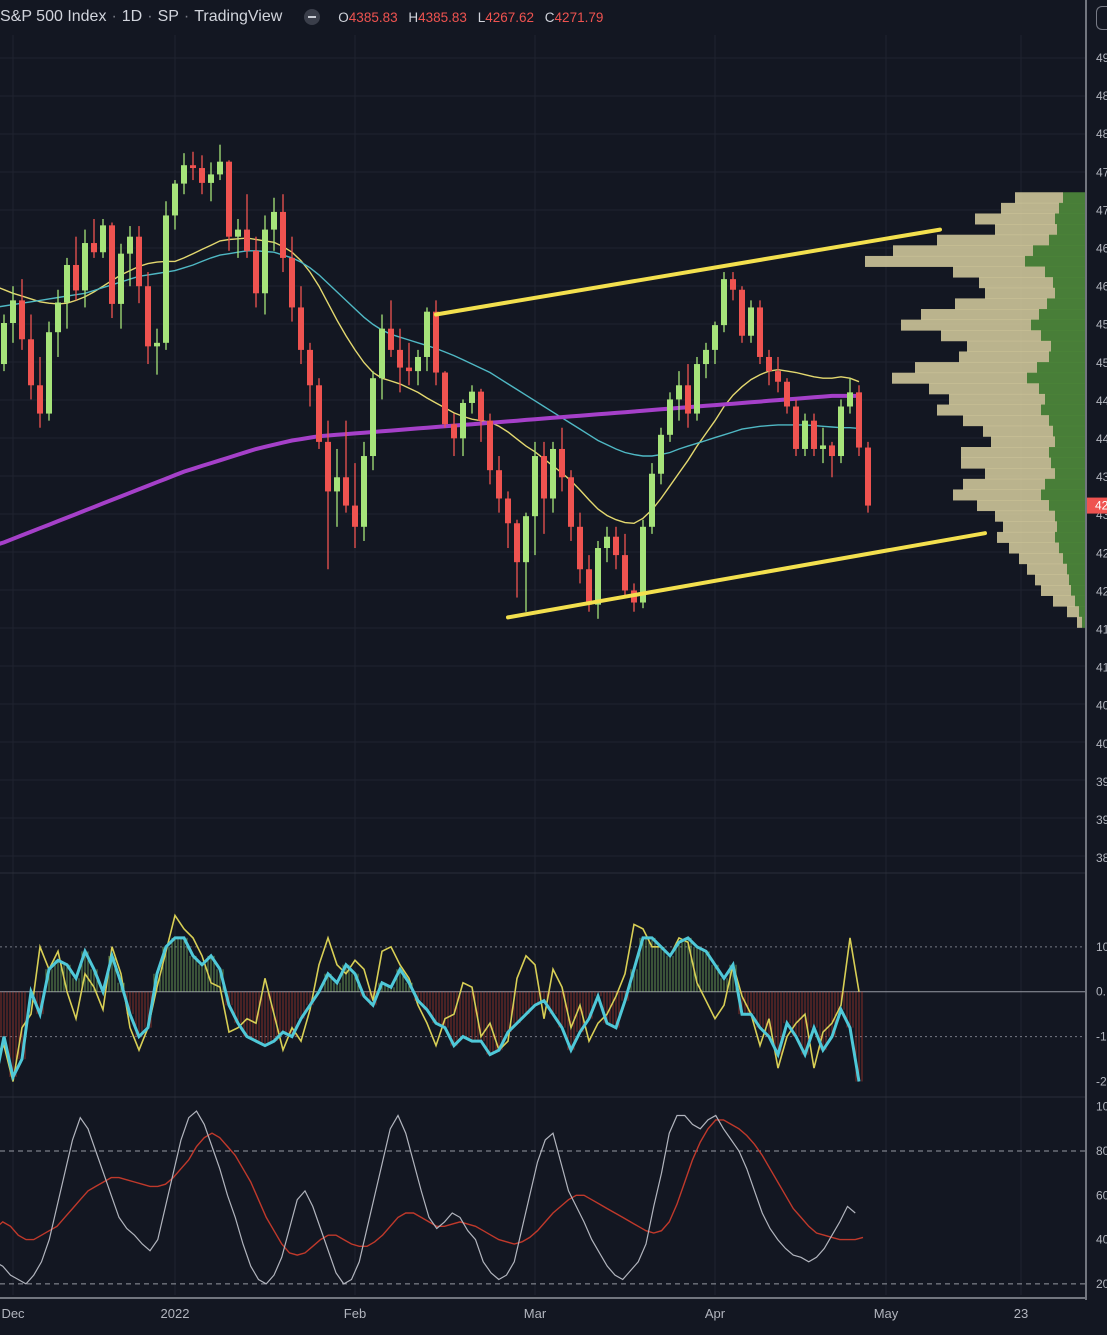  I want to click on stoch-tick-label: 60, so click(1101, 1195).